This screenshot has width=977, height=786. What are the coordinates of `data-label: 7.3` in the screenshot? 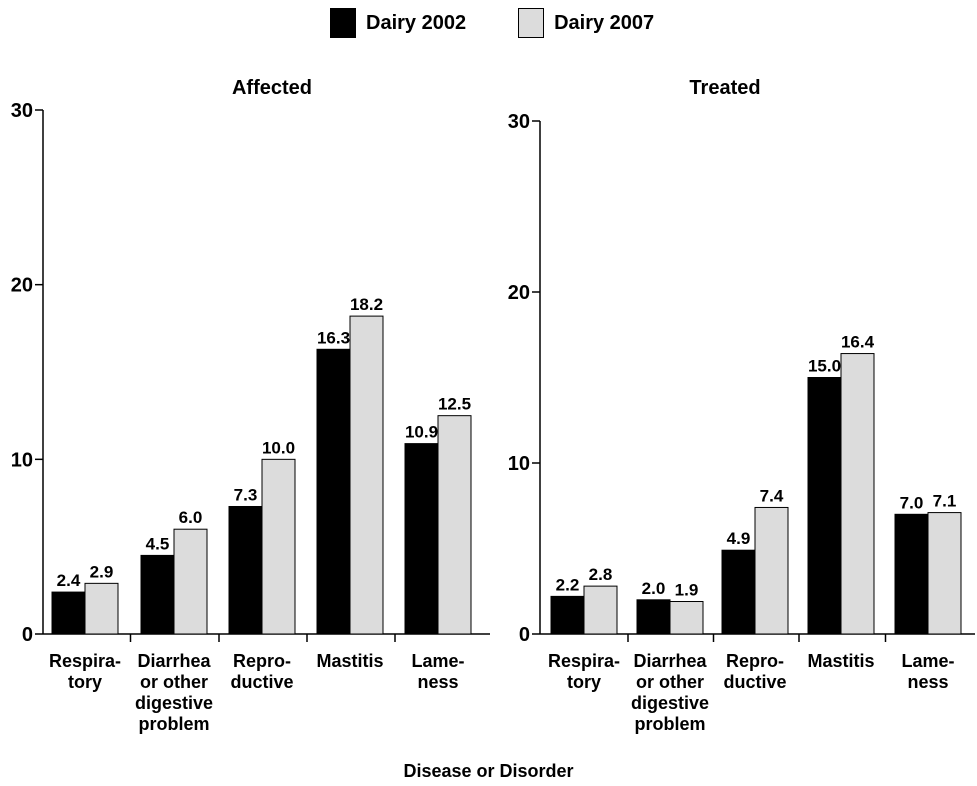 It's located at (246, 494).